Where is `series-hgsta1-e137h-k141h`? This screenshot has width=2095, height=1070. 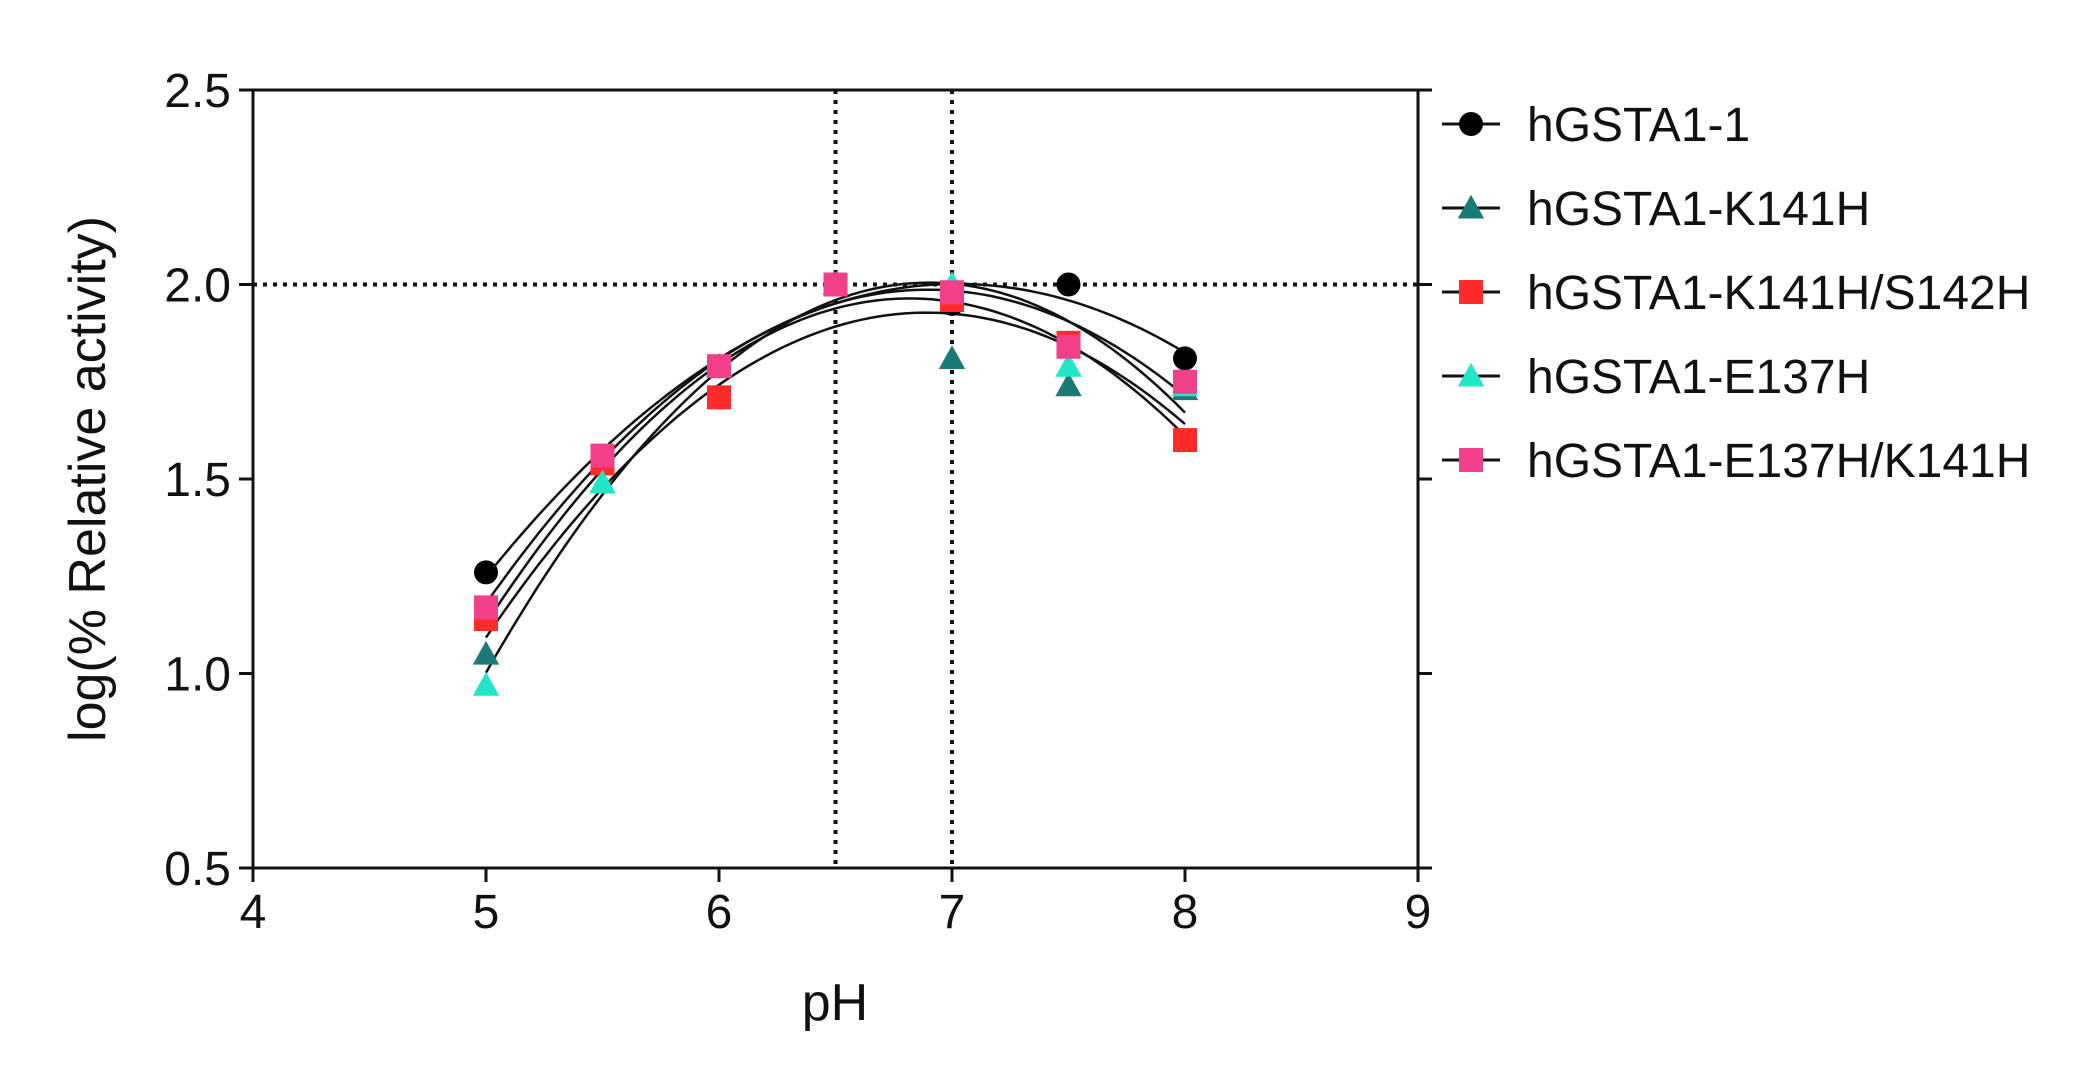 series-hgsta1-e137h-k141h is located at coordinates (835, 446).